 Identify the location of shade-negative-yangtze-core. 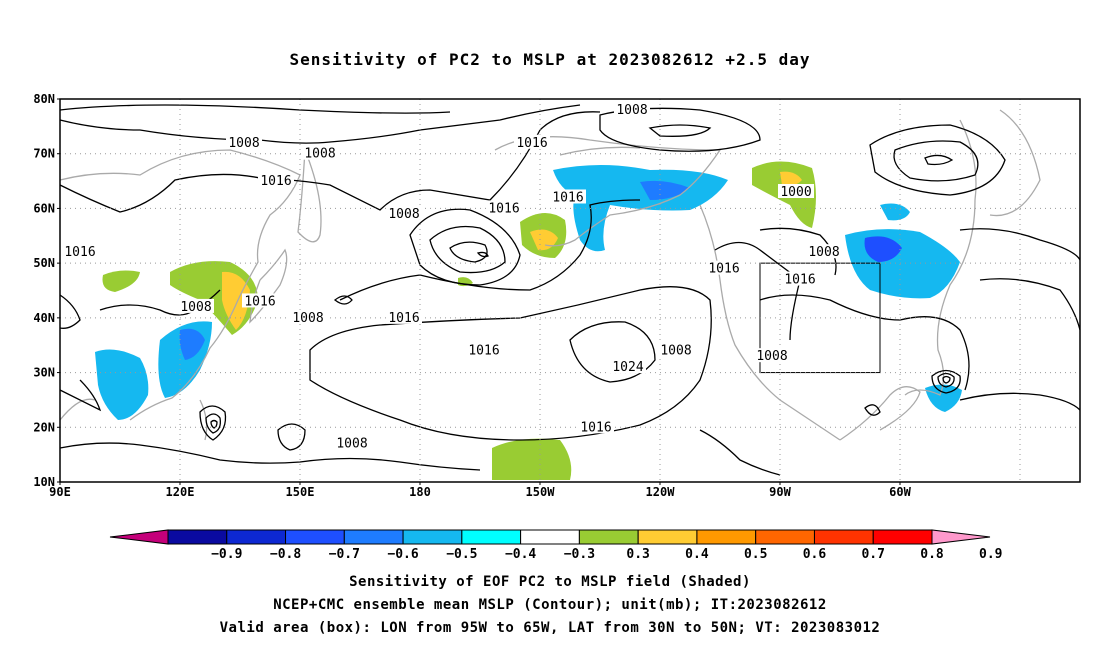
(192, 344).